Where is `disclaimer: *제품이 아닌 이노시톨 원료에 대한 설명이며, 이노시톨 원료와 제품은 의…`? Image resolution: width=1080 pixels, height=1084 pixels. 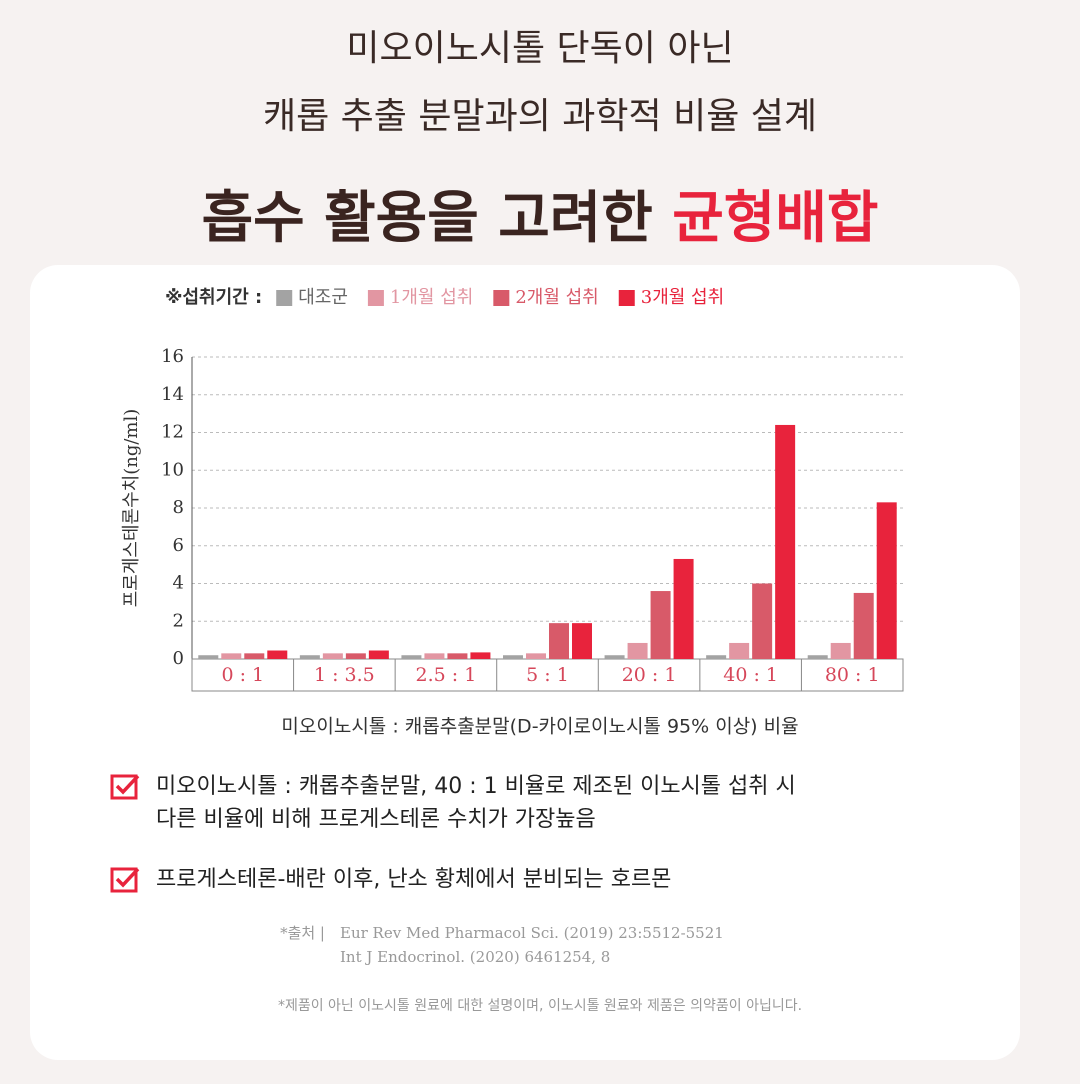 disclaimer: *제품이 아닌 이노시톨 원료에 대한 설명이며, 이노시톨 원료와 제품은 의… is located at coordinates (540, 1006).